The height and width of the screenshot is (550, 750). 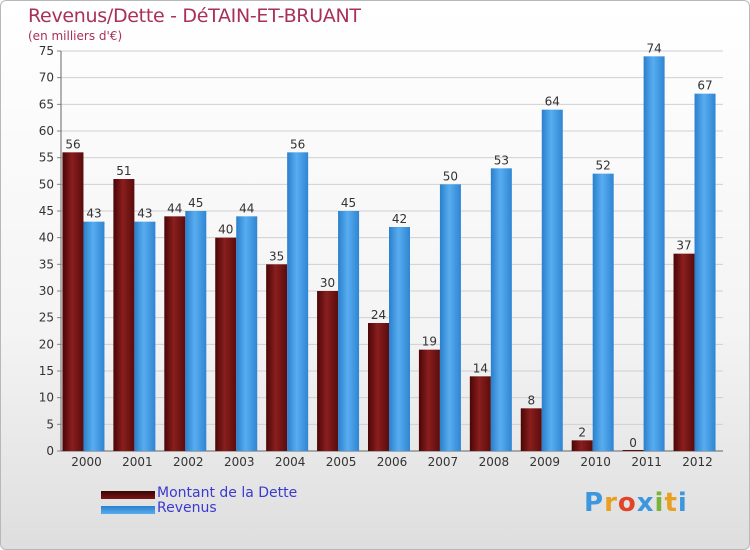 What do you see at coordinates (392, 462) in the screenshot?
I see `x-tick-label: 2006` at bounding box center [392, 462].